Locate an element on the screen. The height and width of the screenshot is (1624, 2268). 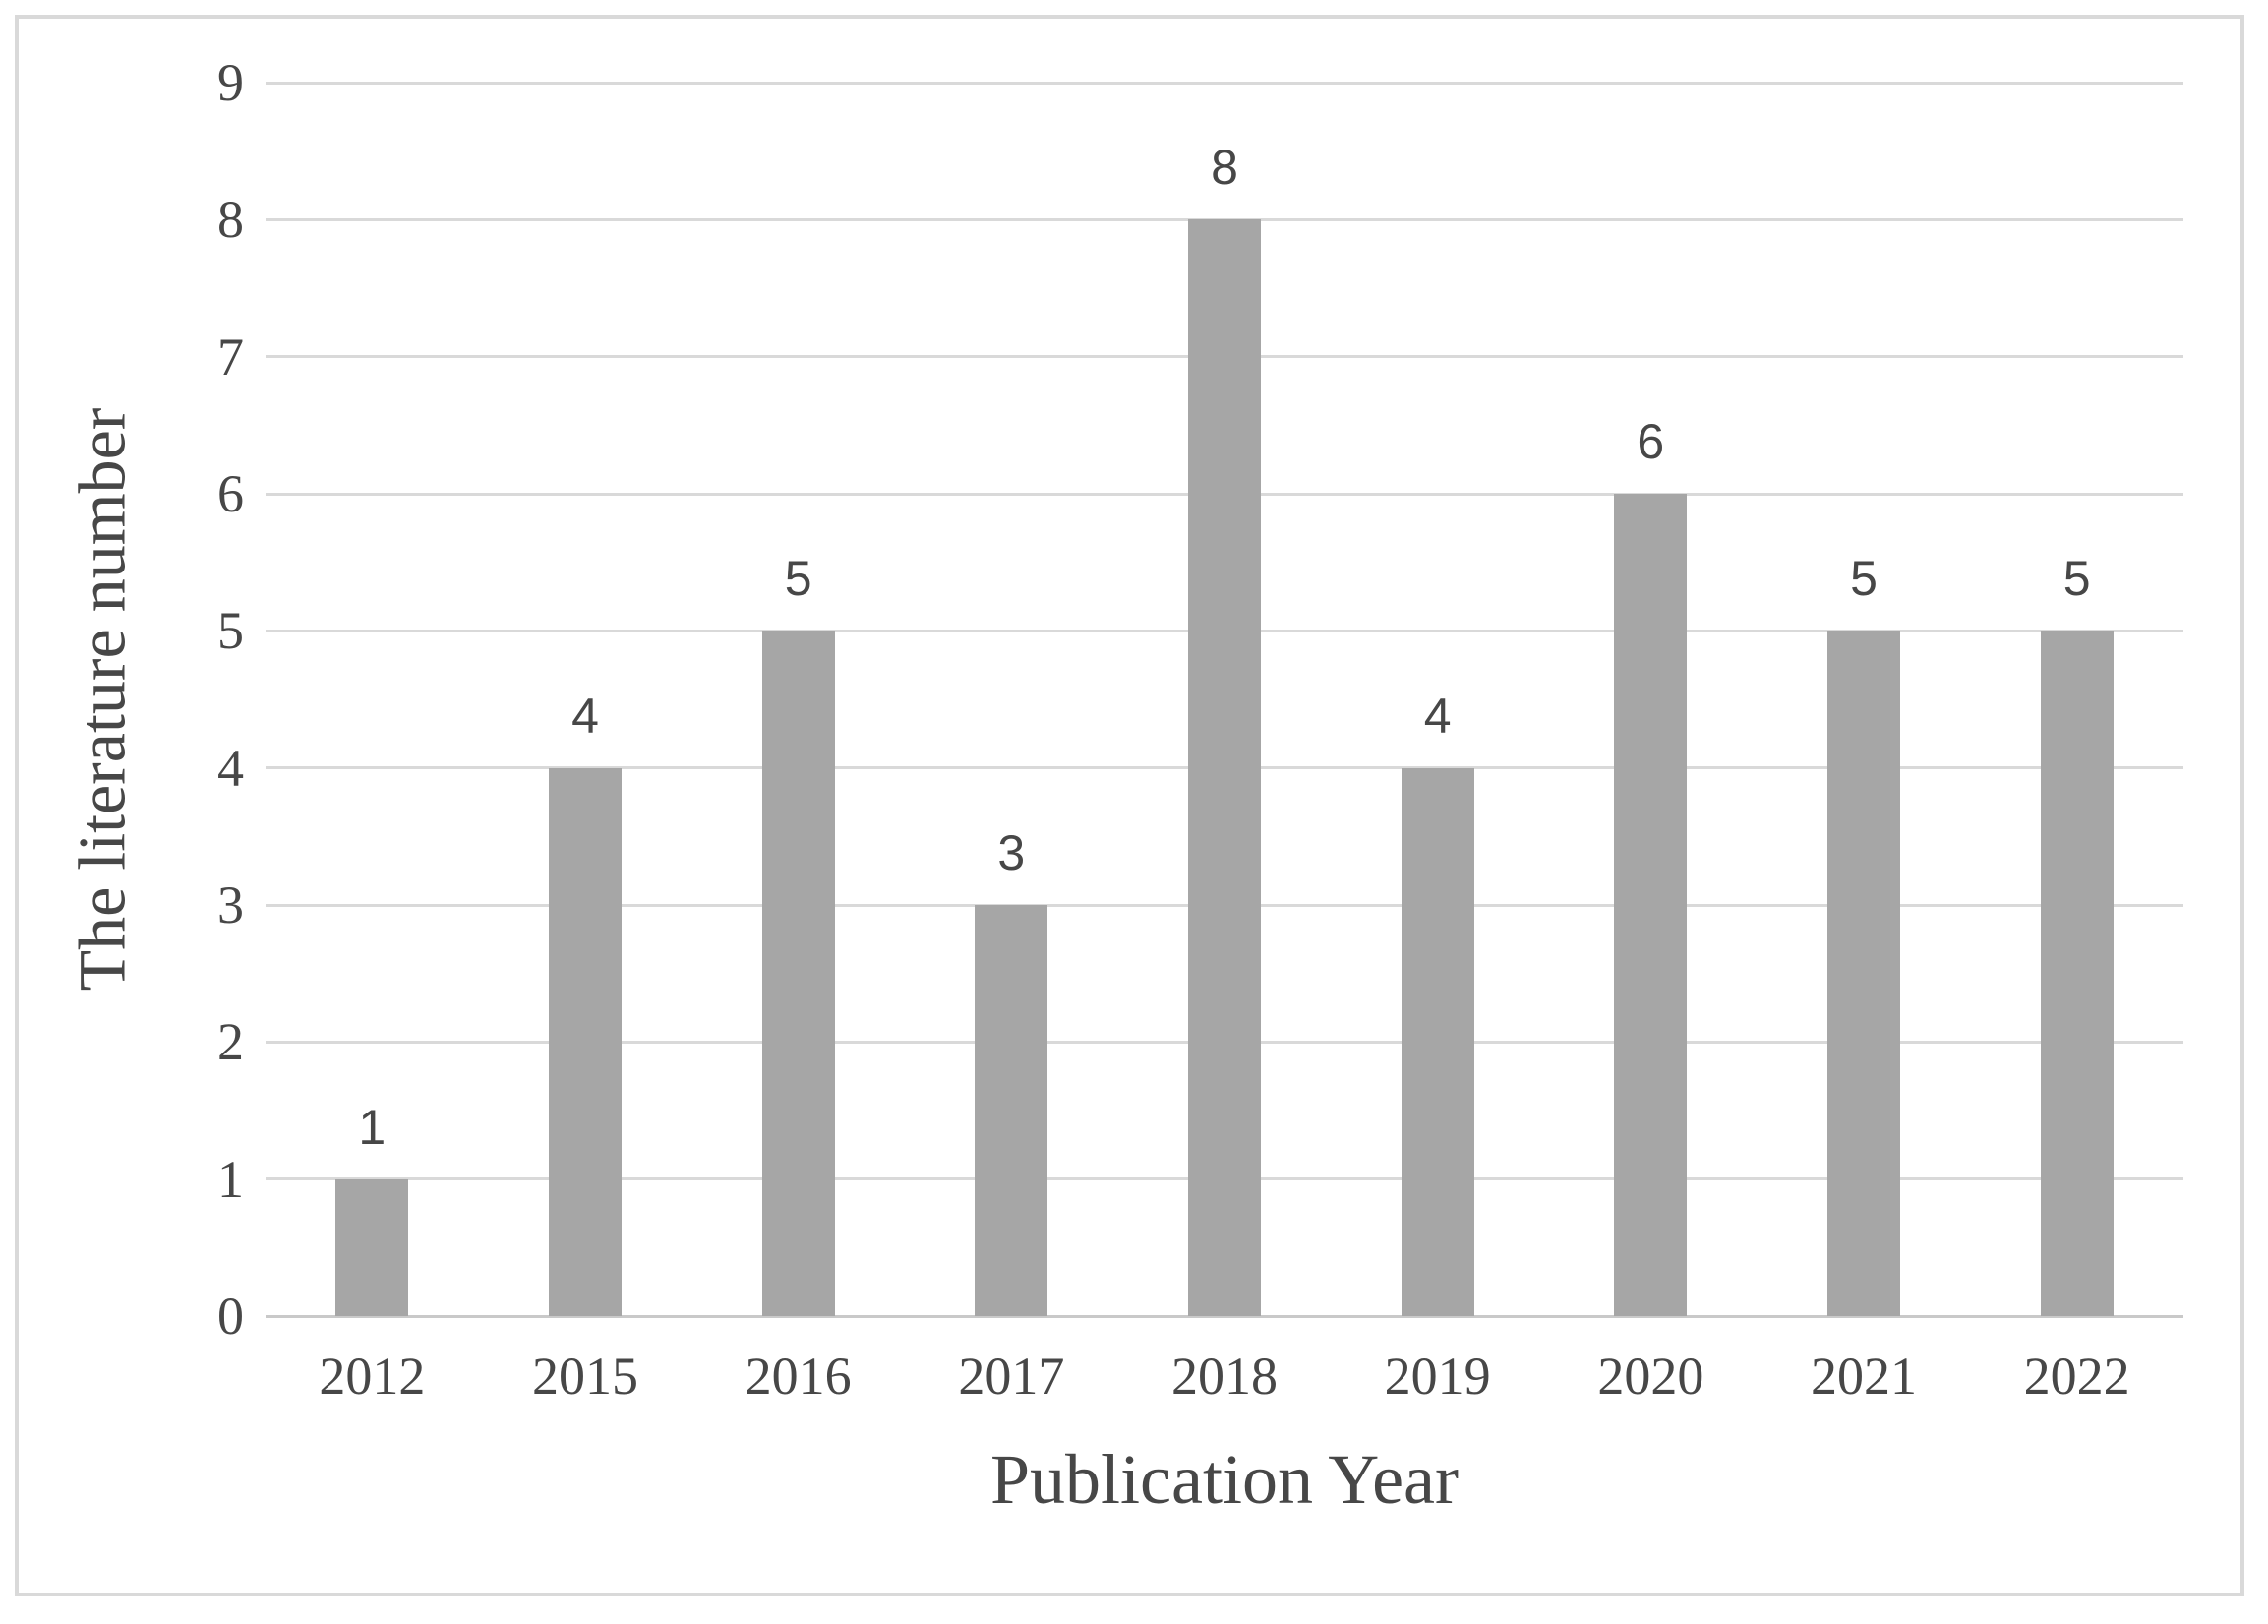
y-tick-label: 5 is located at coordinates (230, 631).